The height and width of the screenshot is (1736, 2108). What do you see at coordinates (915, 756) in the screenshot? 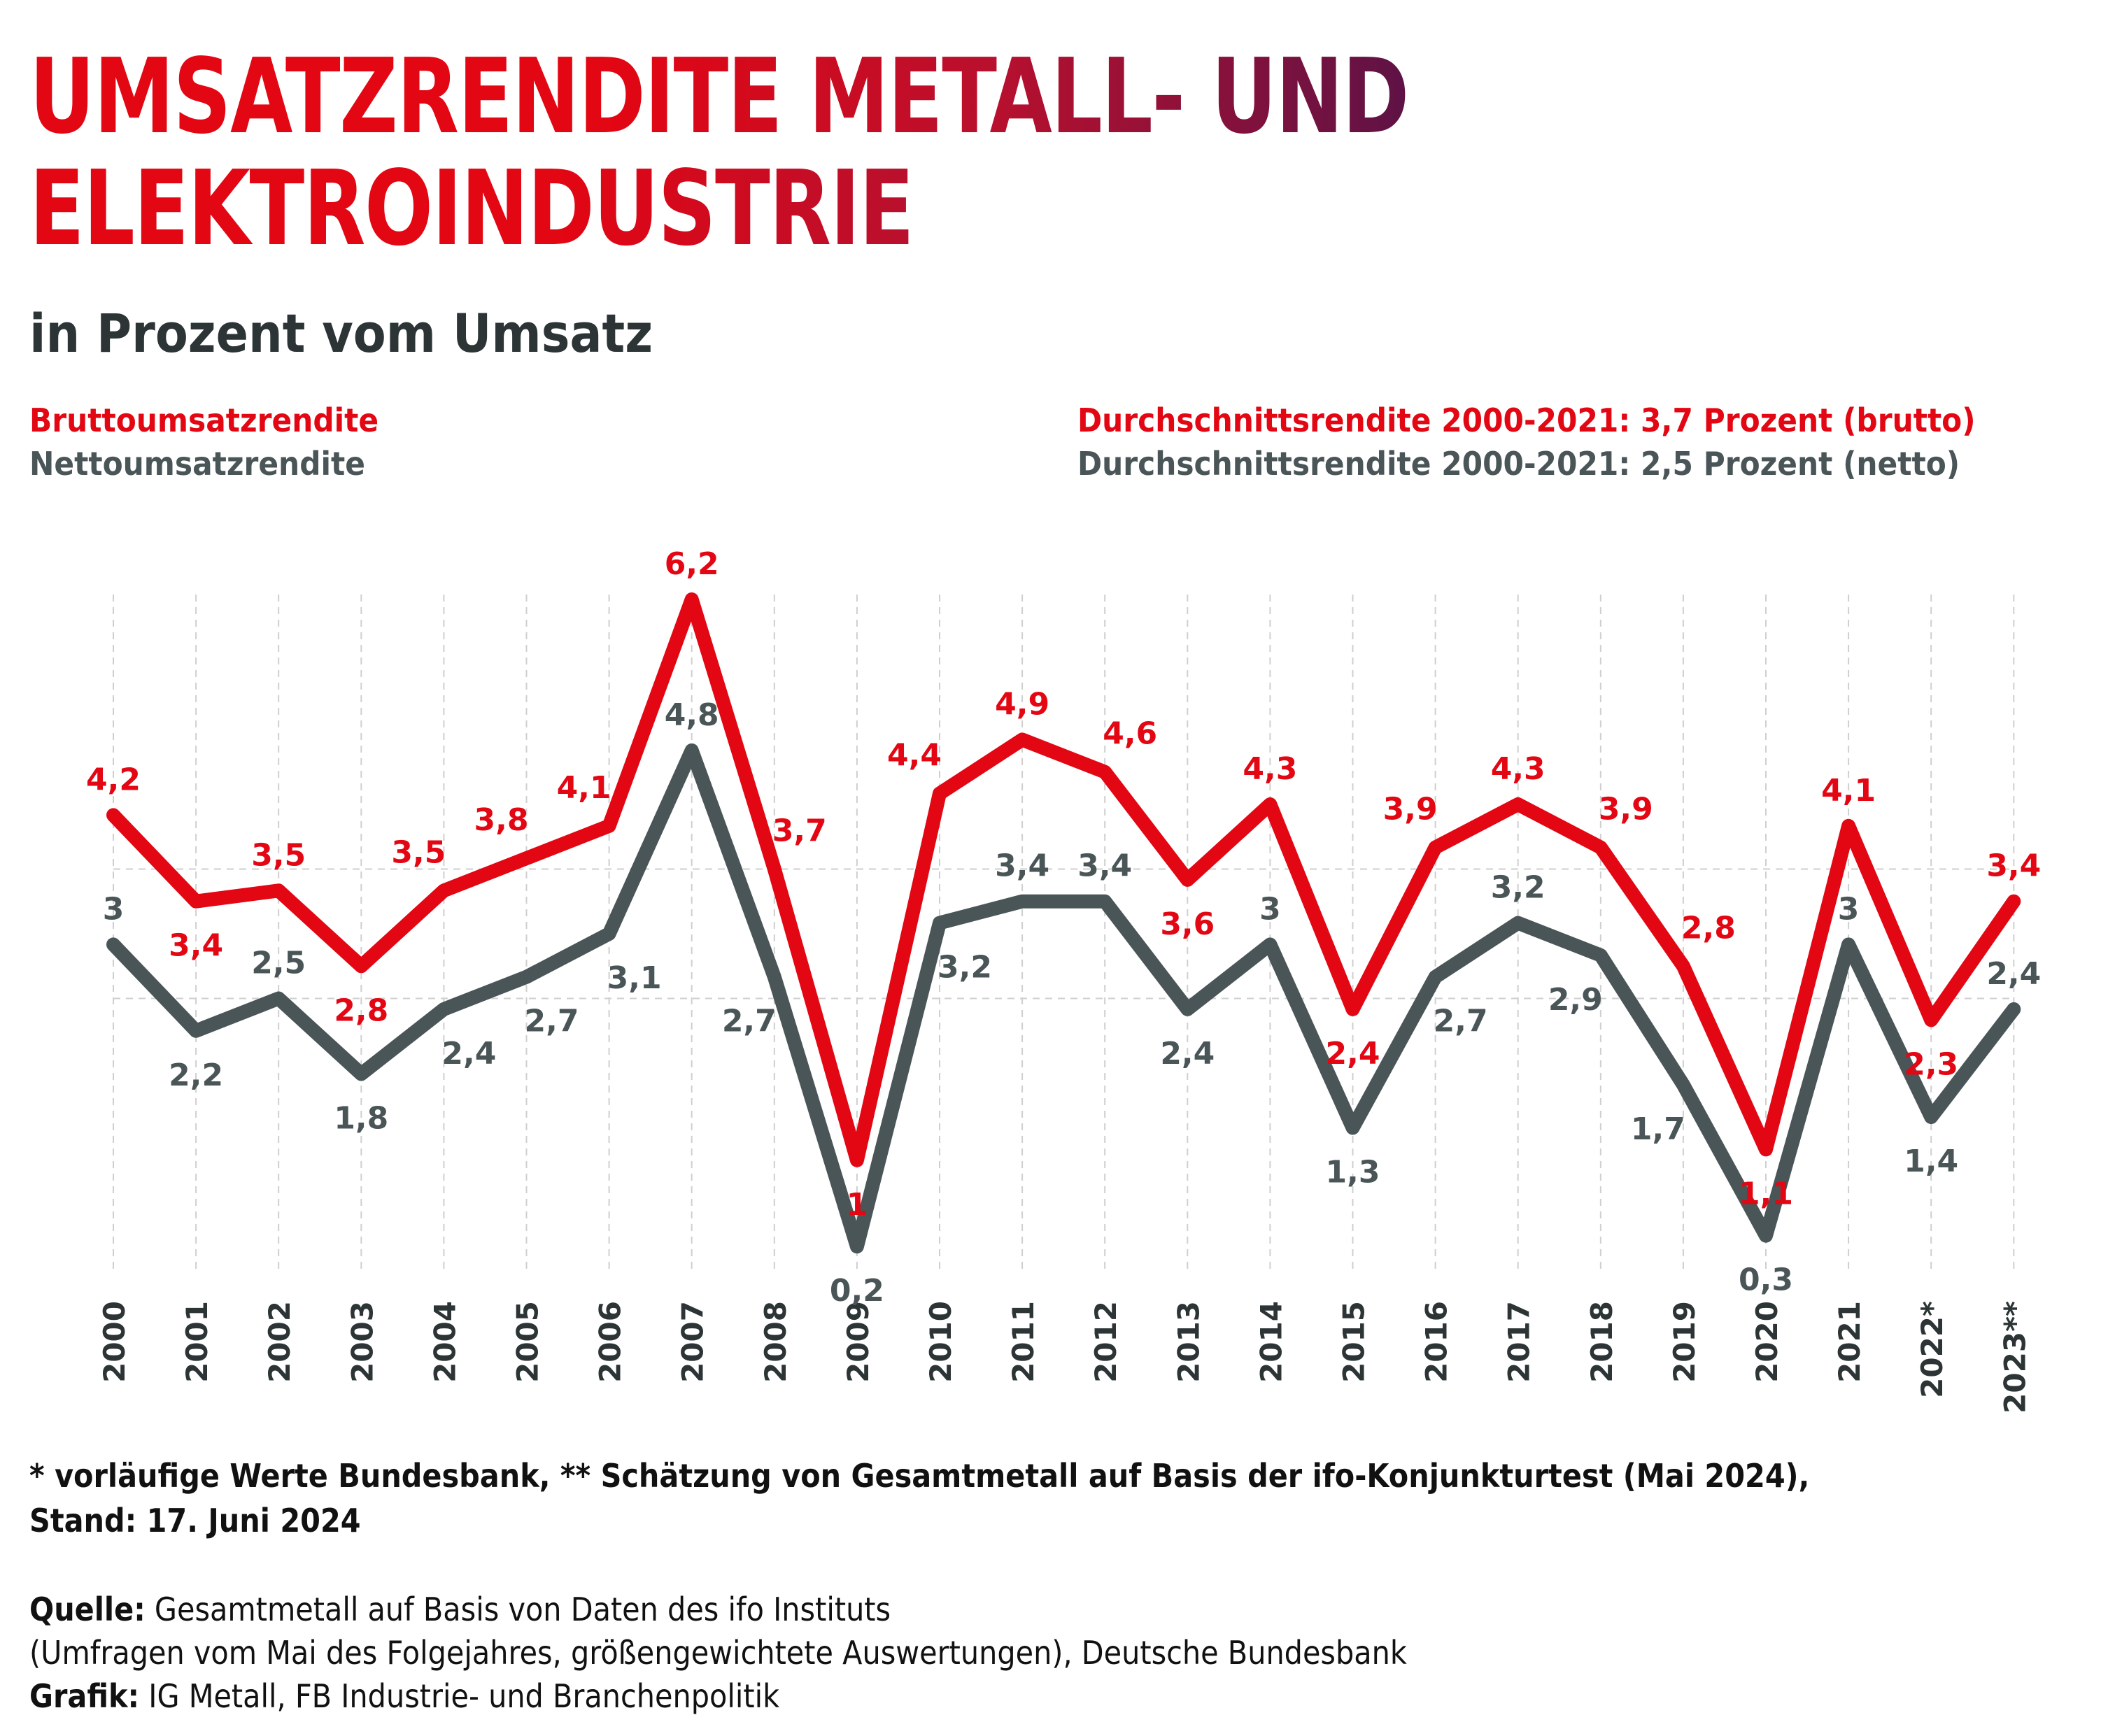
I see `data-label-brutto: 4,4` at bounding box center [915, 756].